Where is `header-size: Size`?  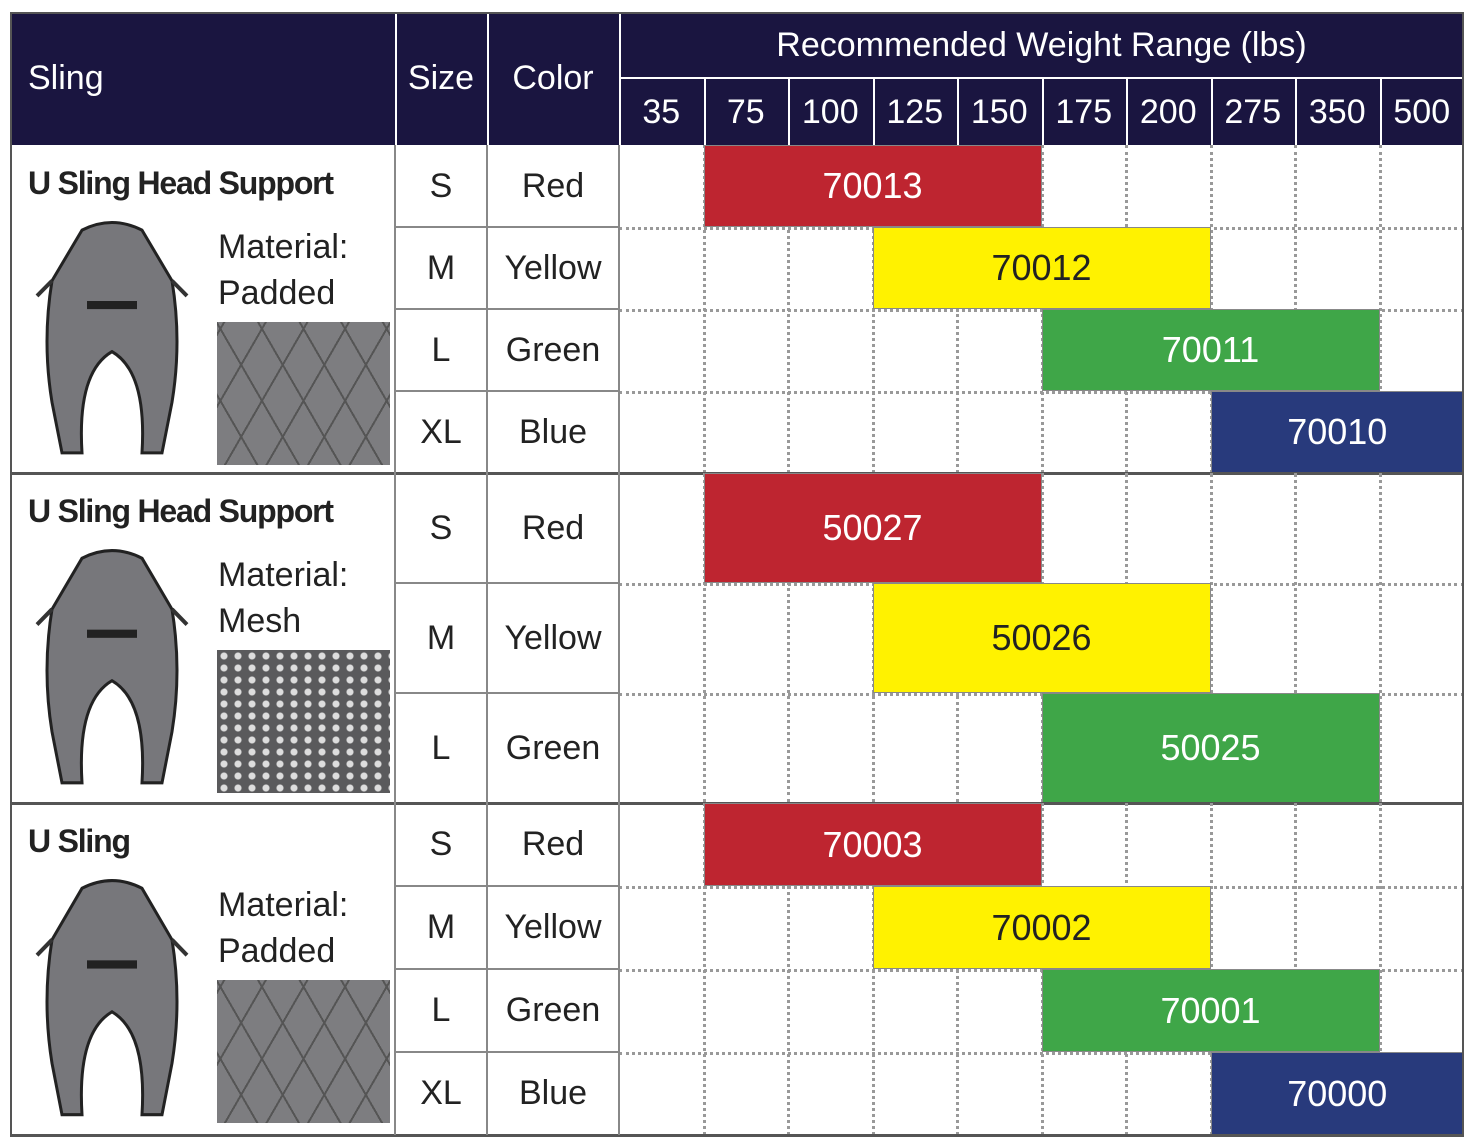 header-size: Size is located at coordinates (441, 78).